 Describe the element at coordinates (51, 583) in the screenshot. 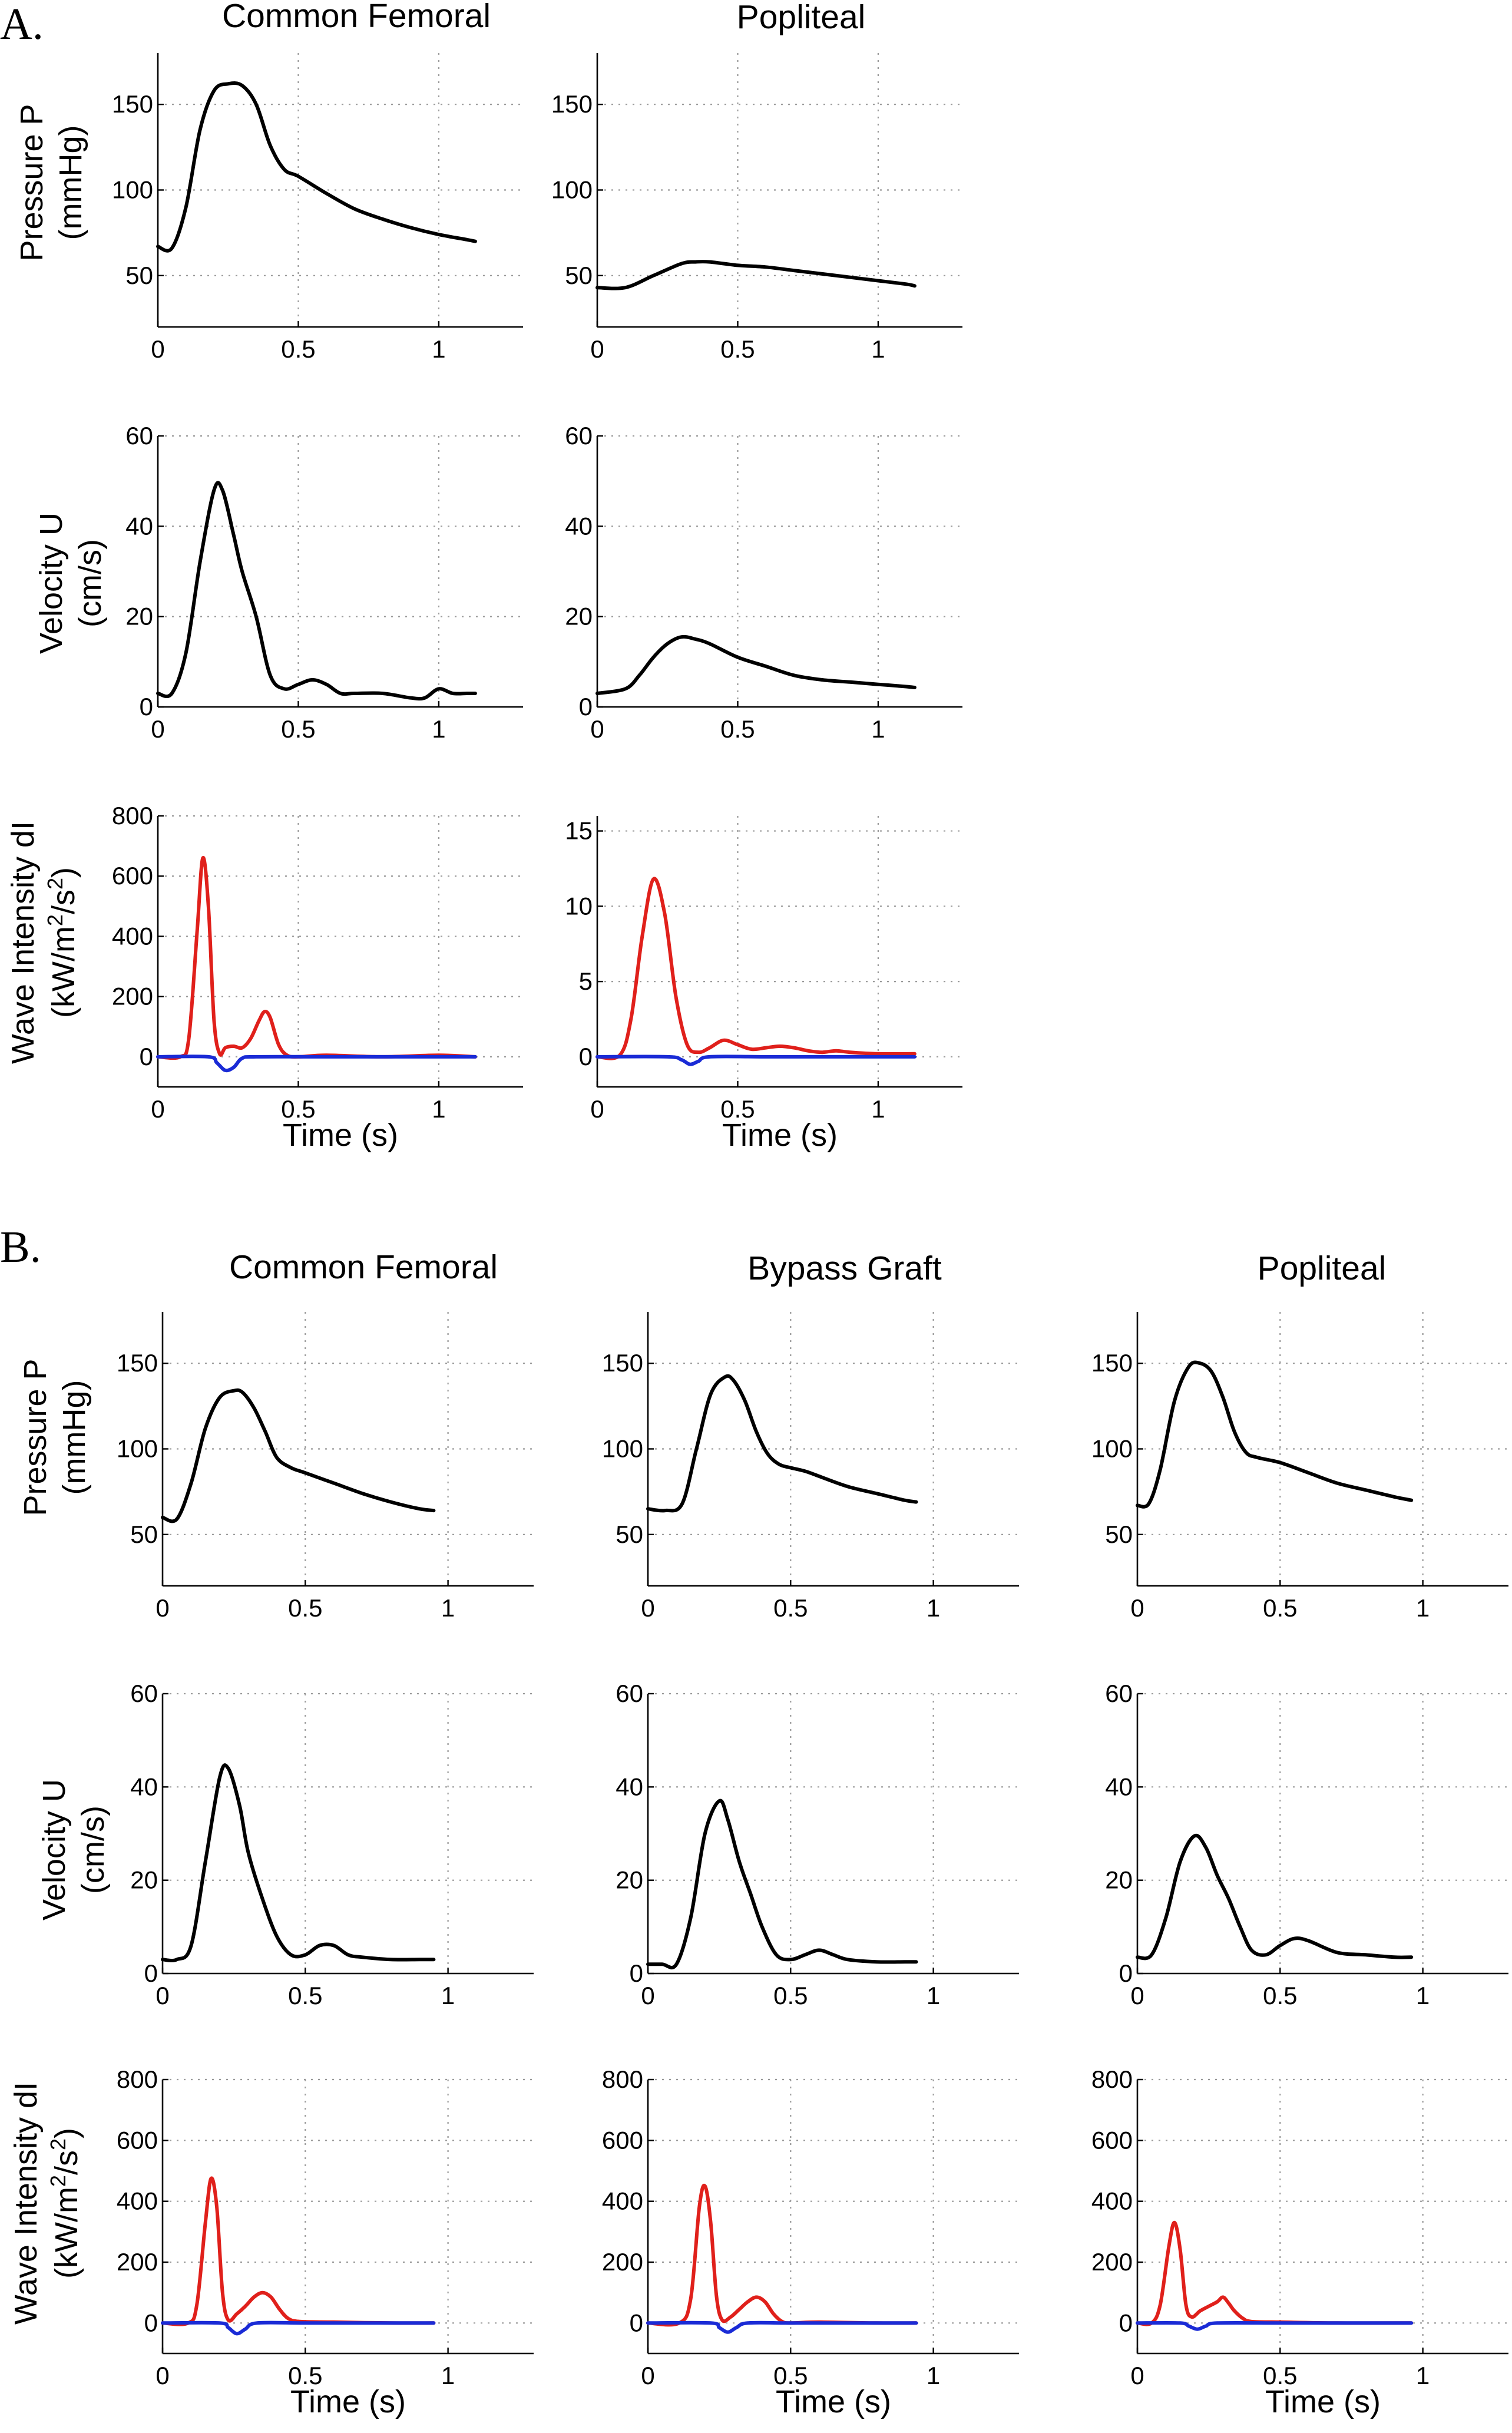

I see `ylabel-a-velocity-line1: Velocity U` at that location.